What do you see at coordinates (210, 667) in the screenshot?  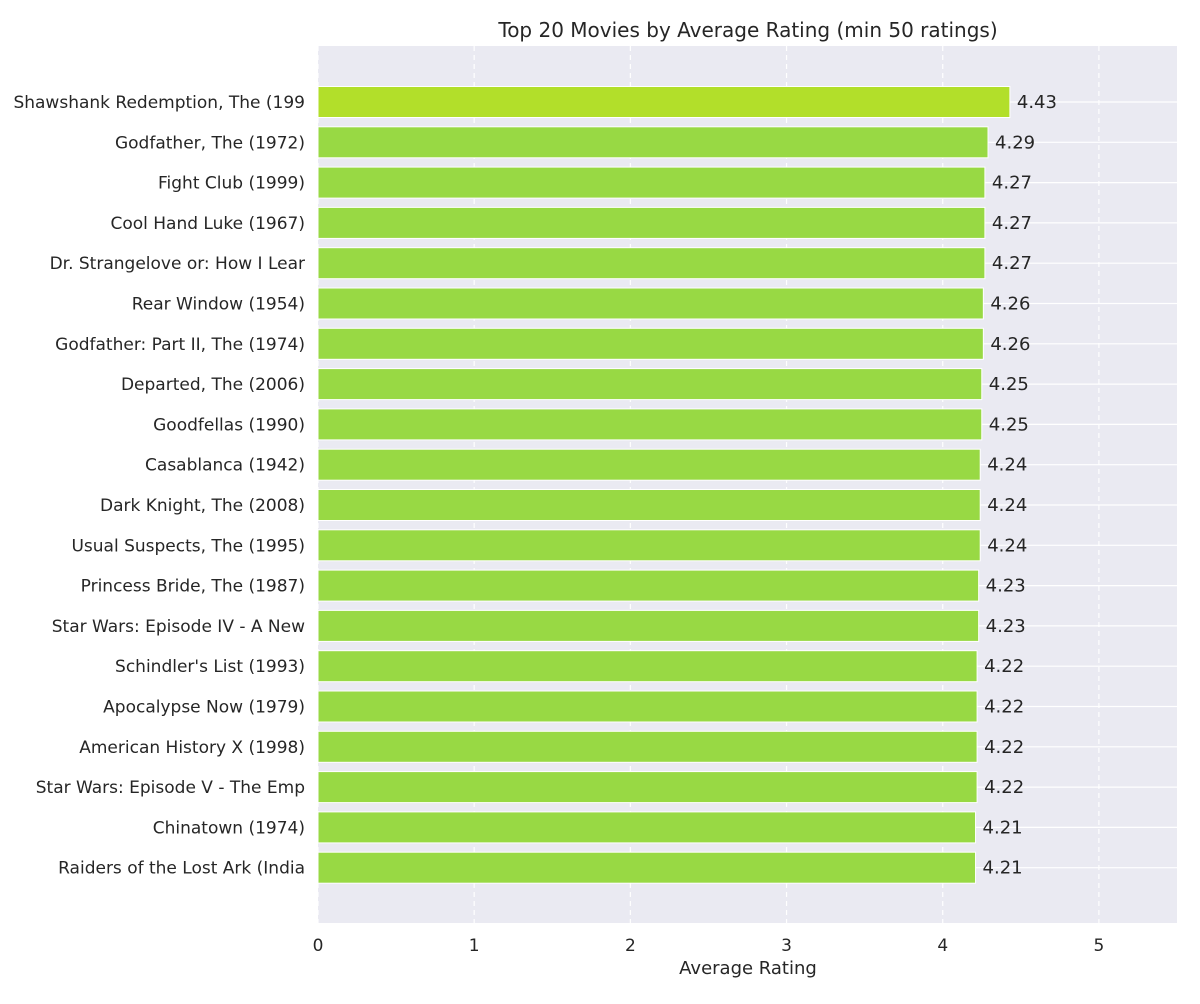 I see `y-tick-label: Schindler's List (1993)` at bounding box center [210, 667].